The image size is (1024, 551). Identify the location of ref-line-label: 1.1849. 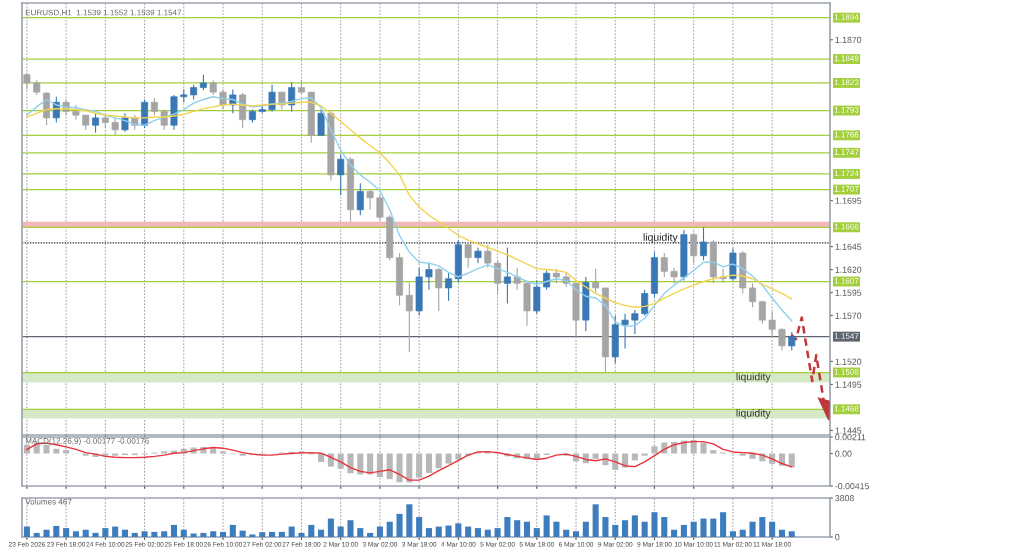
(846, 58).